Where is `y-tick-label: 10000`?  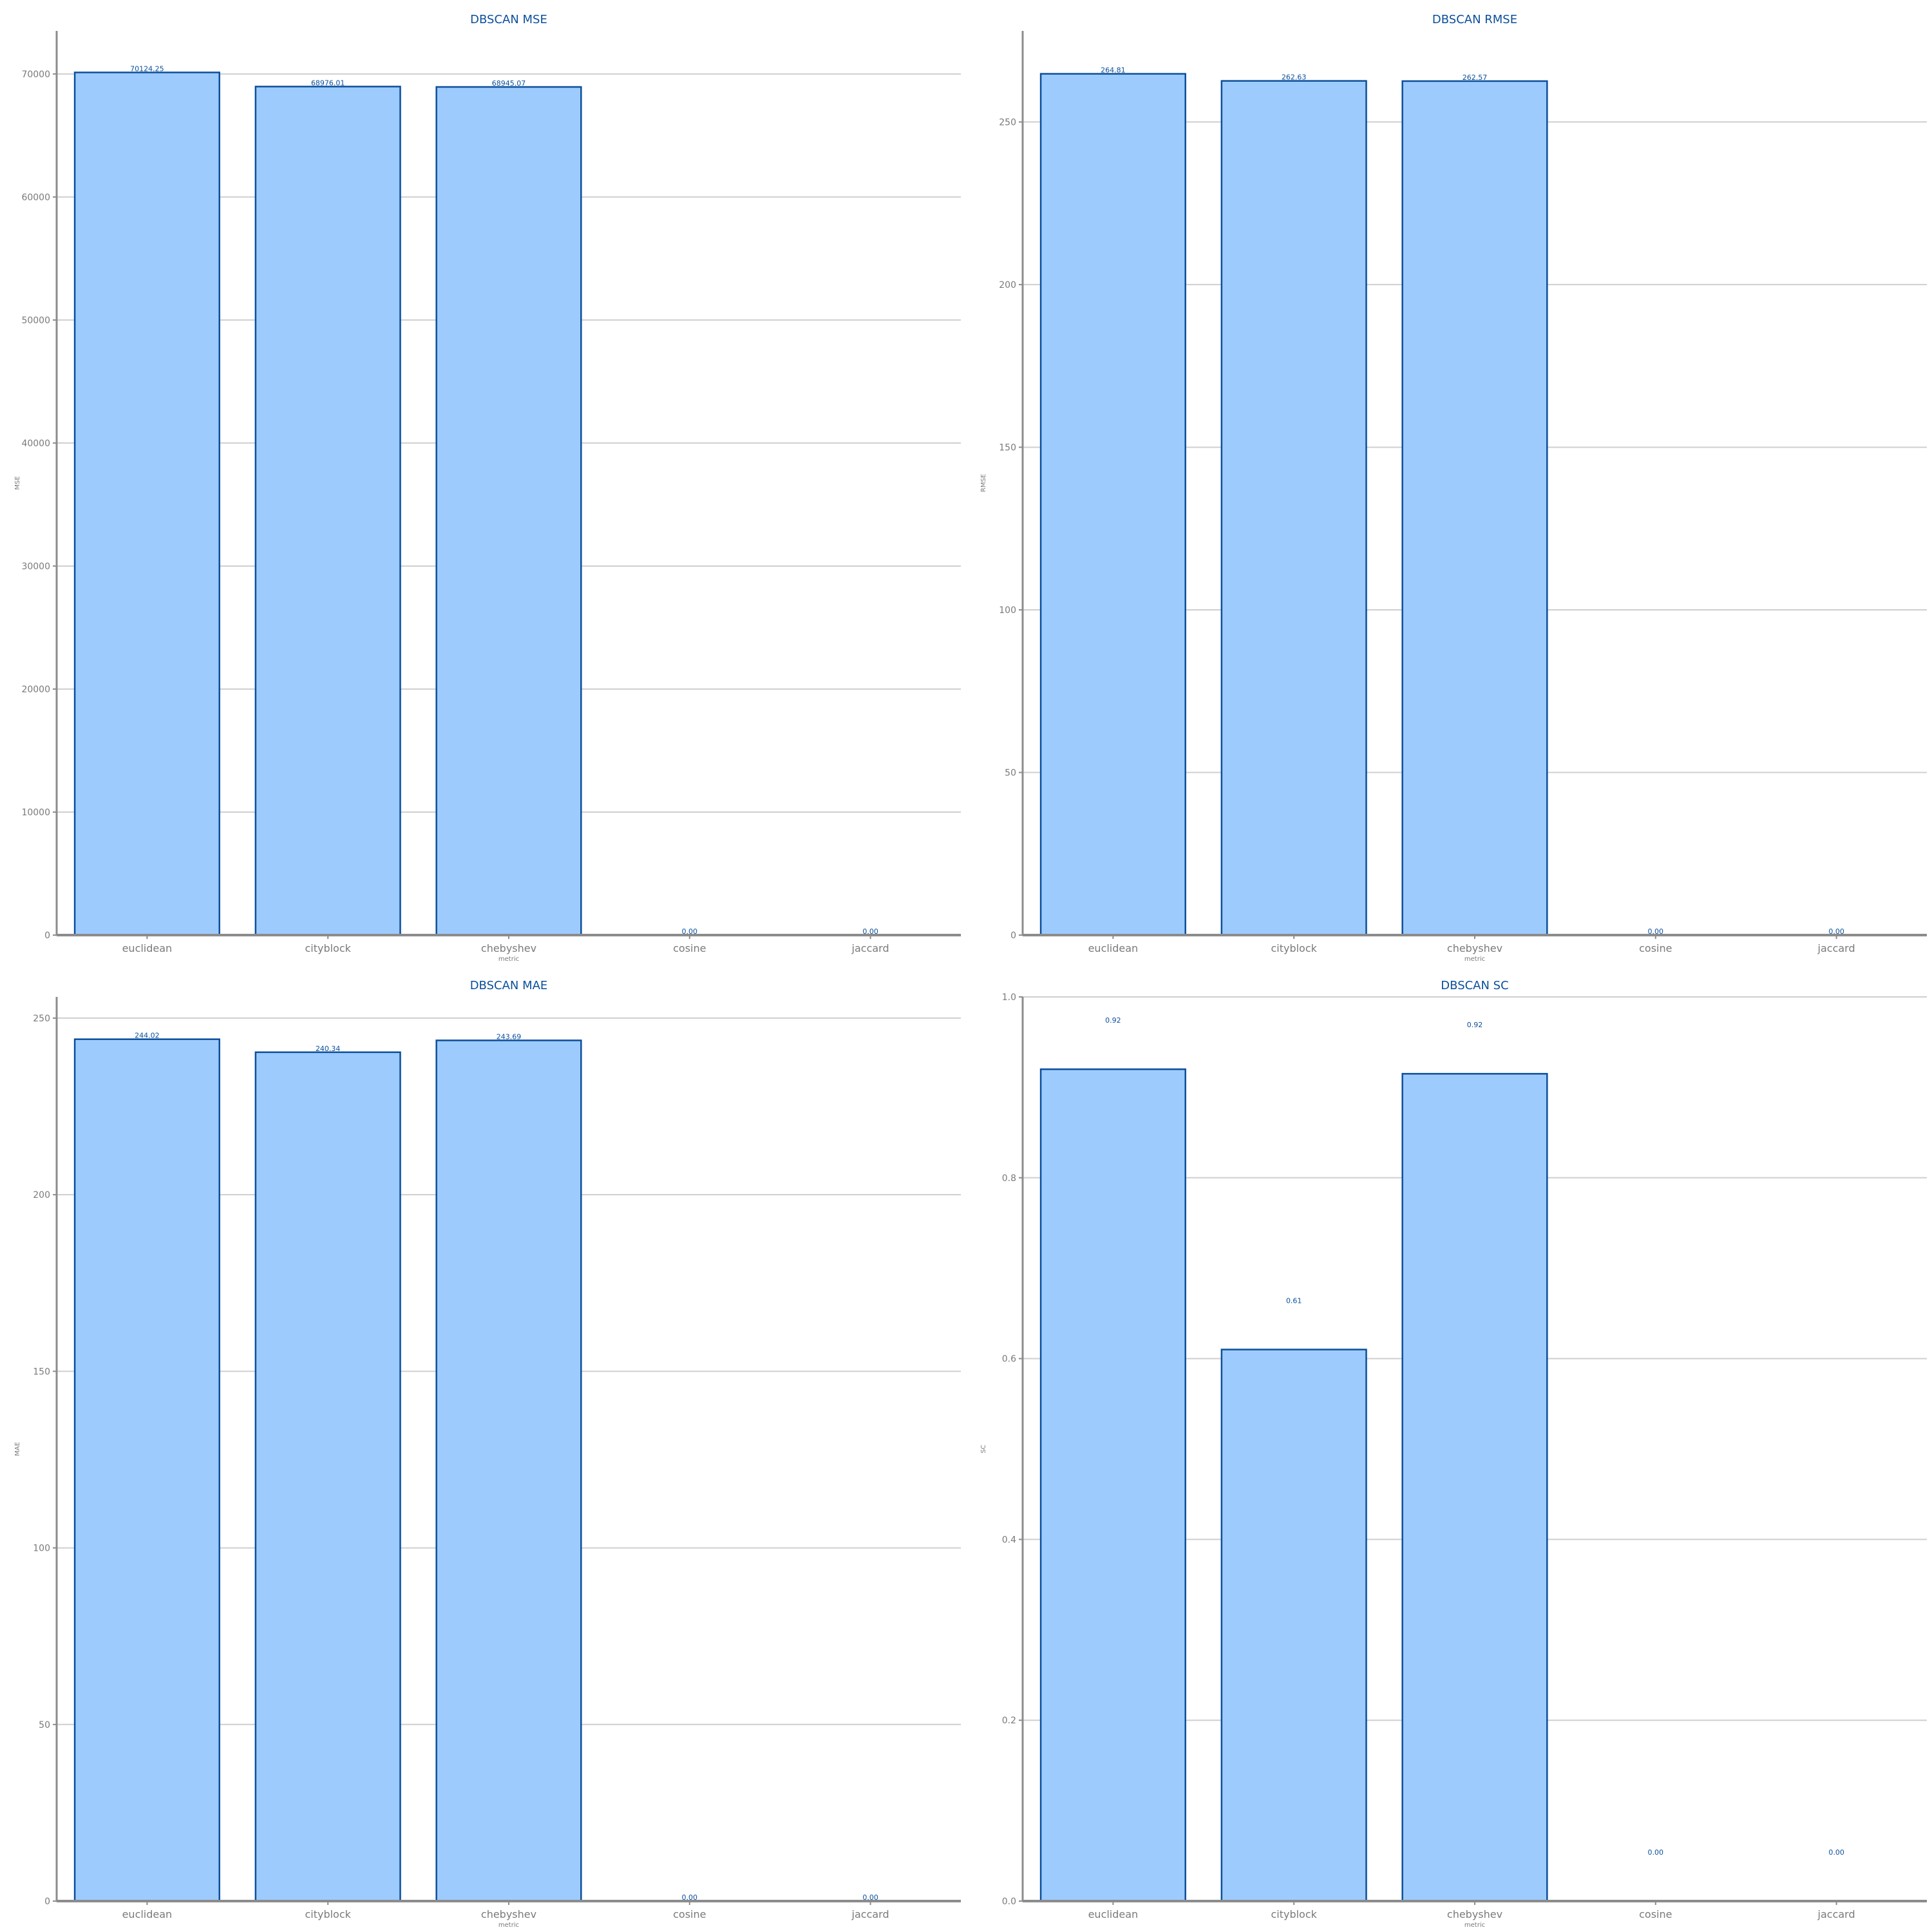 y-tick-label: 10000 is located at coordinates (36, 813).